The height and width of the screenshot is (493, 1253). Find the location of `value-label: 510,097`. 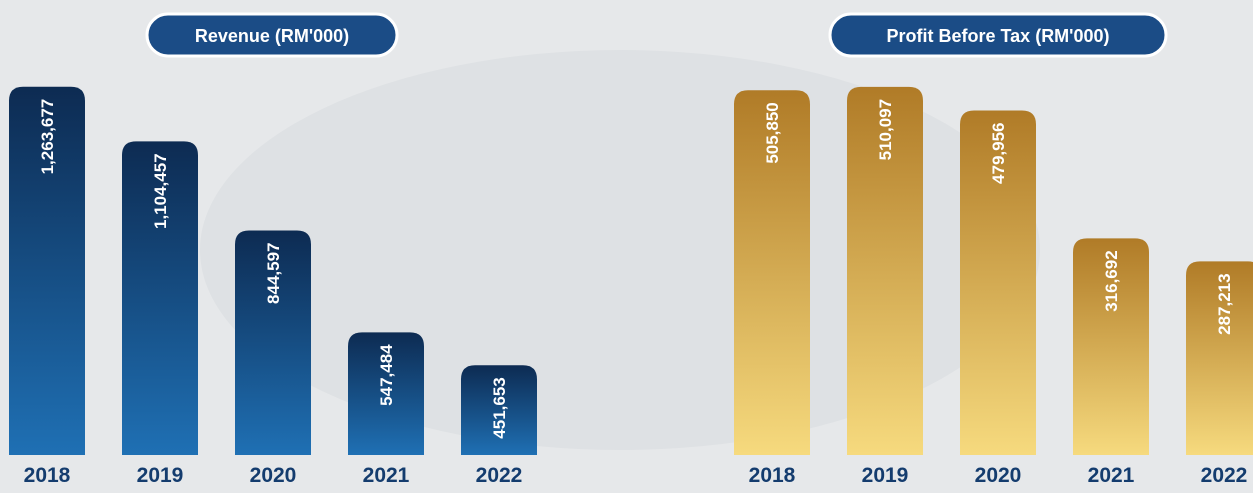

value-label: 510,097 is located at coordinates (885, 129).